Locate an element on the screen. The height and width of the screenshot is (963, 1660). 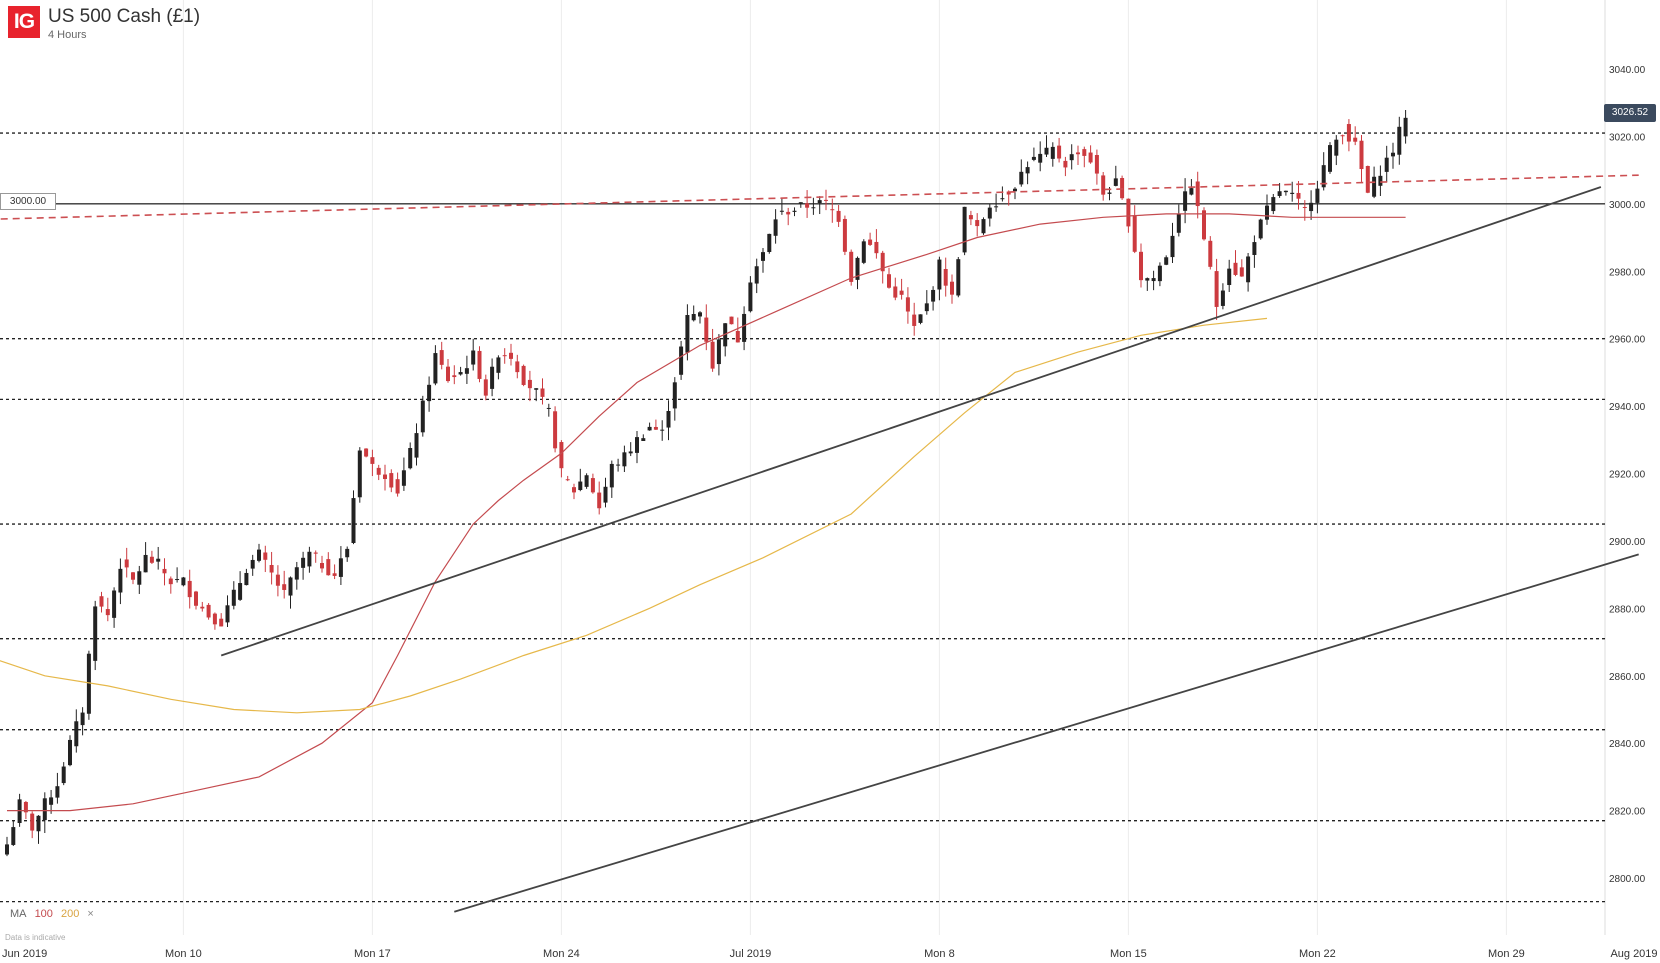
x-tick-label: Mon 17 is located at coordinates (372, 954).